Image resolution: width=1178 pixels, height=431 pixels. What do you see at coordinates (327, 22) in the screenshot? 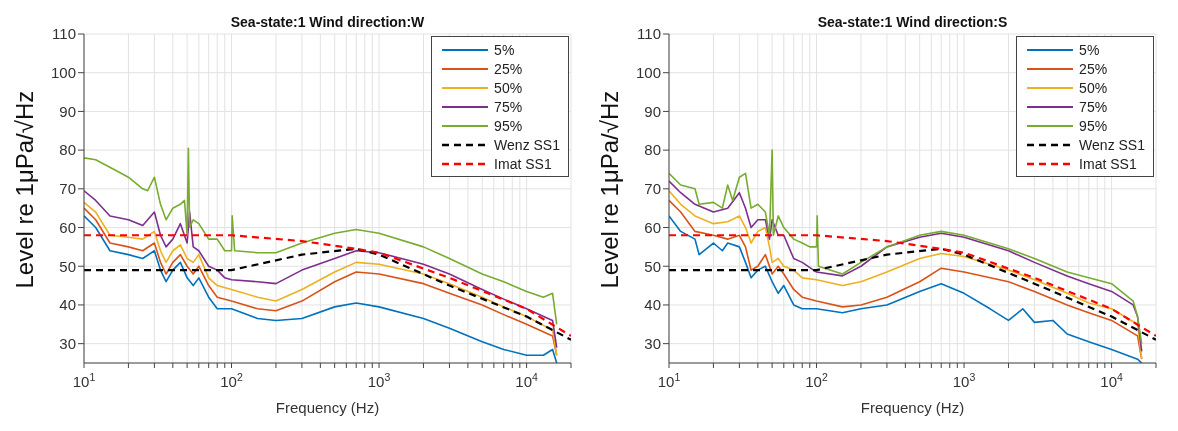
I see `chart-title: Sea-state:1 Wind direction:W` at bounding box center [327, 22].